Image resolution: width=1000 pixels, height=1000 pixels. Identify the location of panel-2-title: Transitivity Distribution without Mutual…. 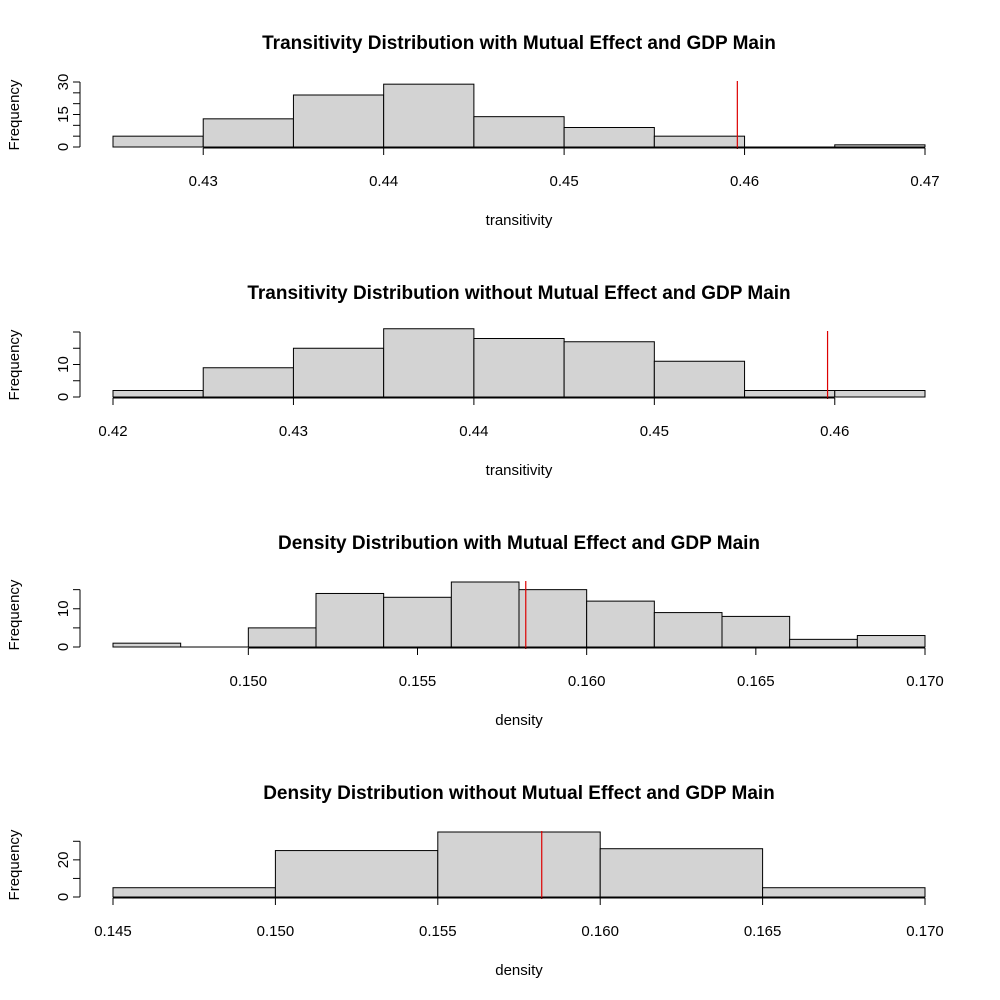
(518, 293).